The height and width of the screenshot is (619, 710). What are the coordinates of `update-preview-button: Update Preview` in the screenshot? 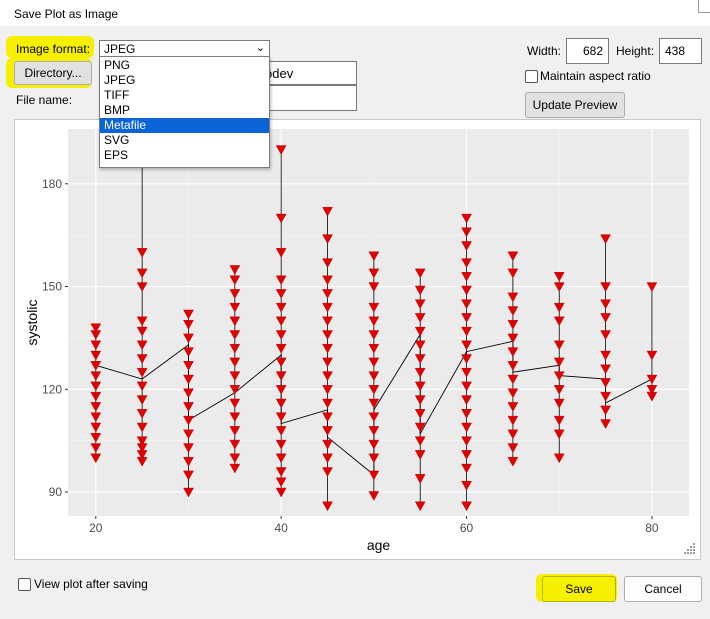 It's located at (575, 105).